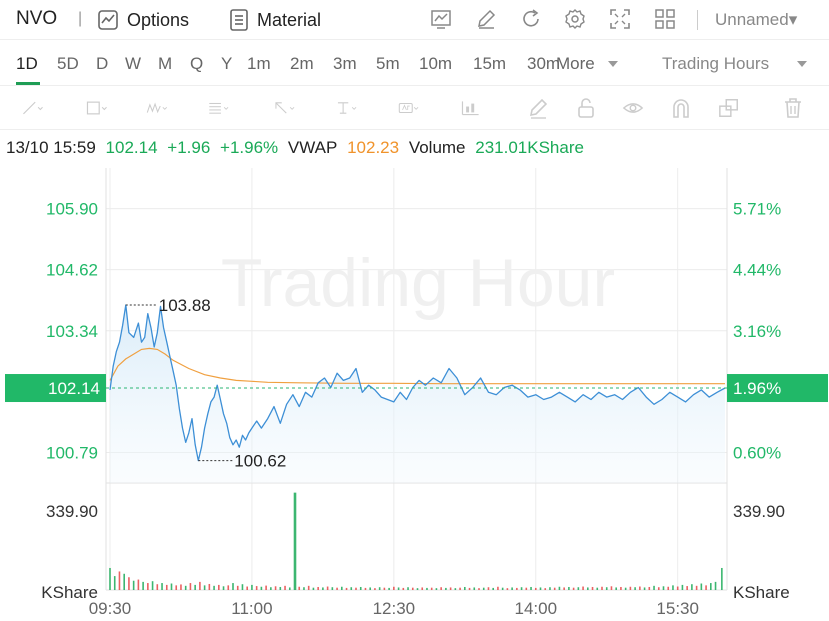 The image size is (829, 621). I want to click on line-tool-icon, so click(33, 108).